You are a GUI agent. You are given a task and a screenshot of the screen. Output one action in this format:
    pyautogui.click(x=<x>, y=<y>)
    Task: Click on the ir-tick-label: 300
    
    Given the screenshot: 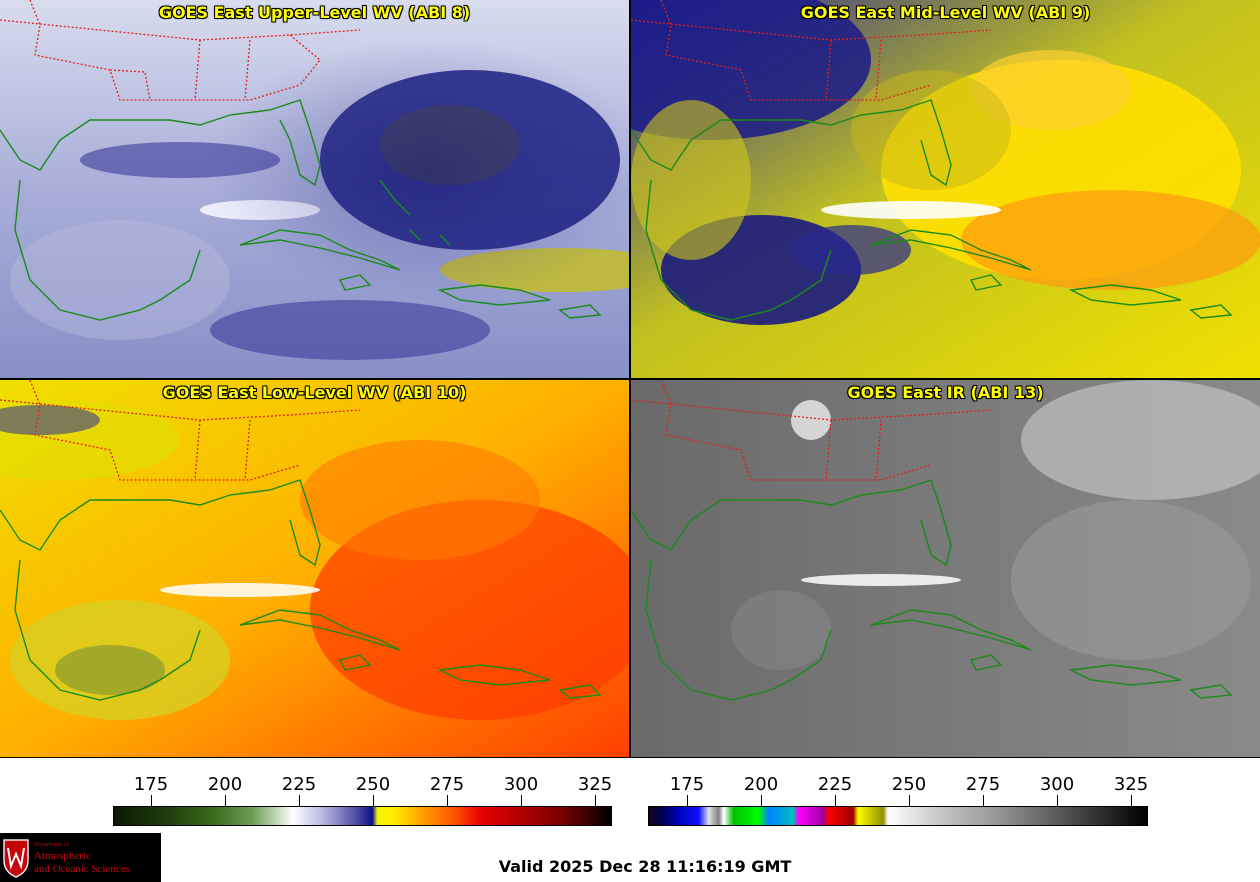 What is the action you would take?
    pyautogui.click(x=1057, y=784)
    